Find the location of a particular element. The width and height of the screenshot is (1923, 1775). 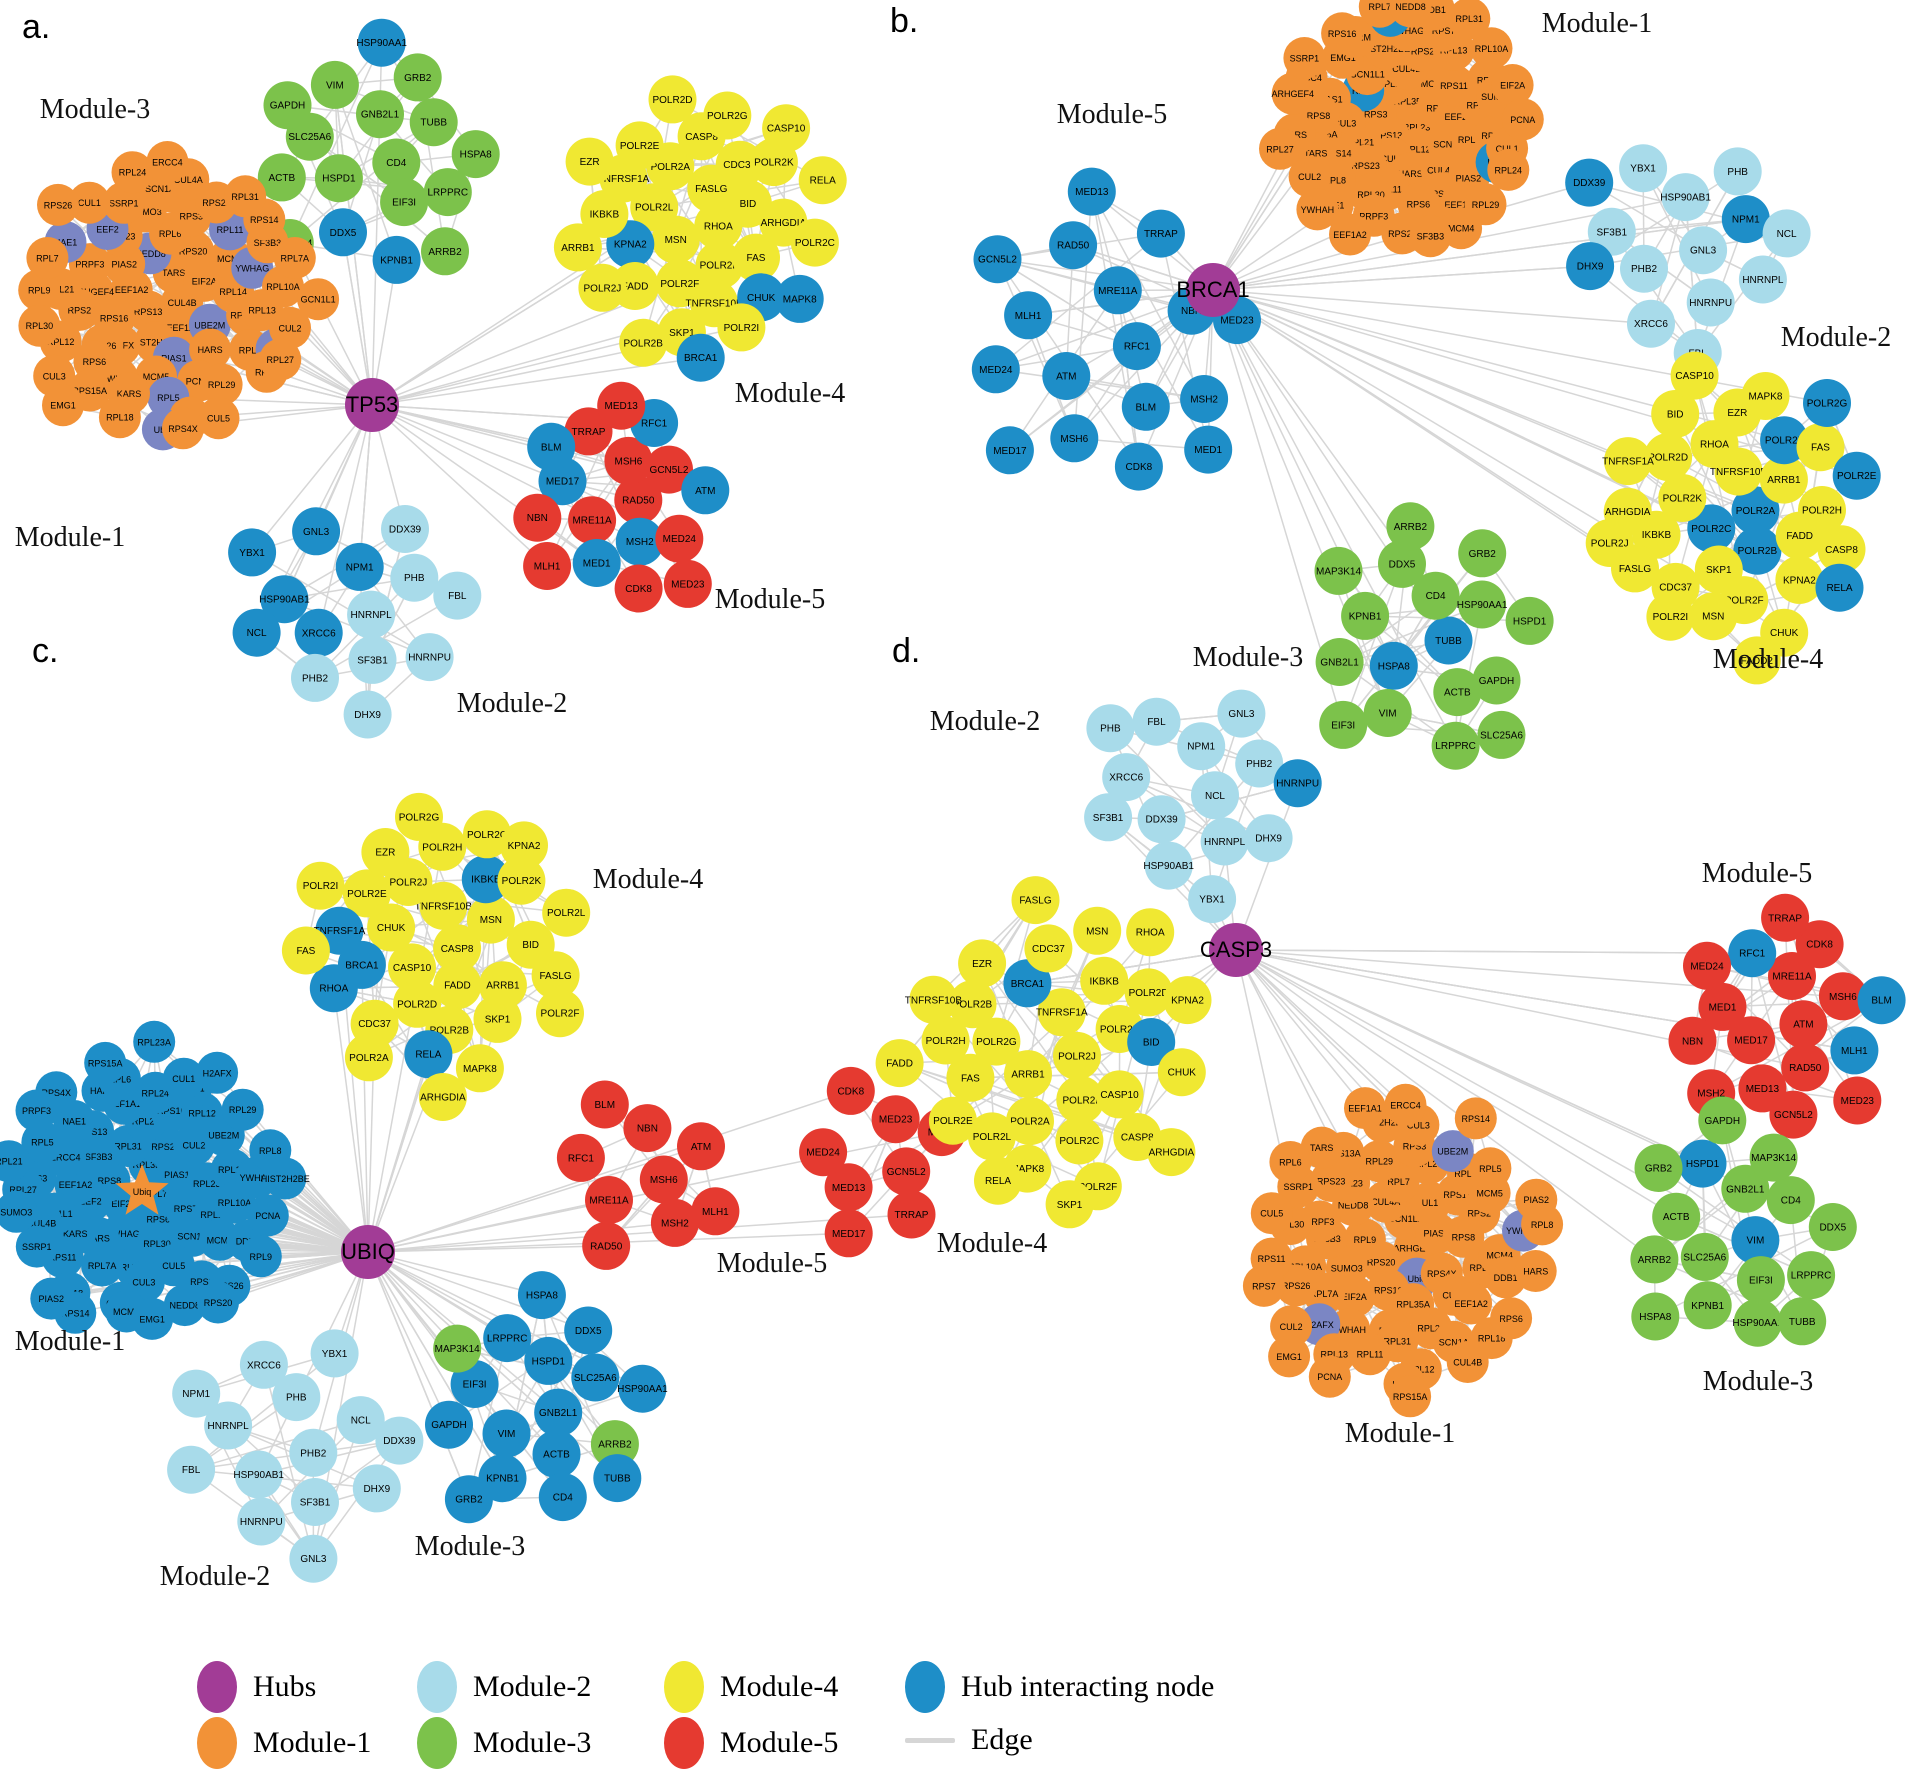

node-RPL30 is located at coordinates (39, 325).